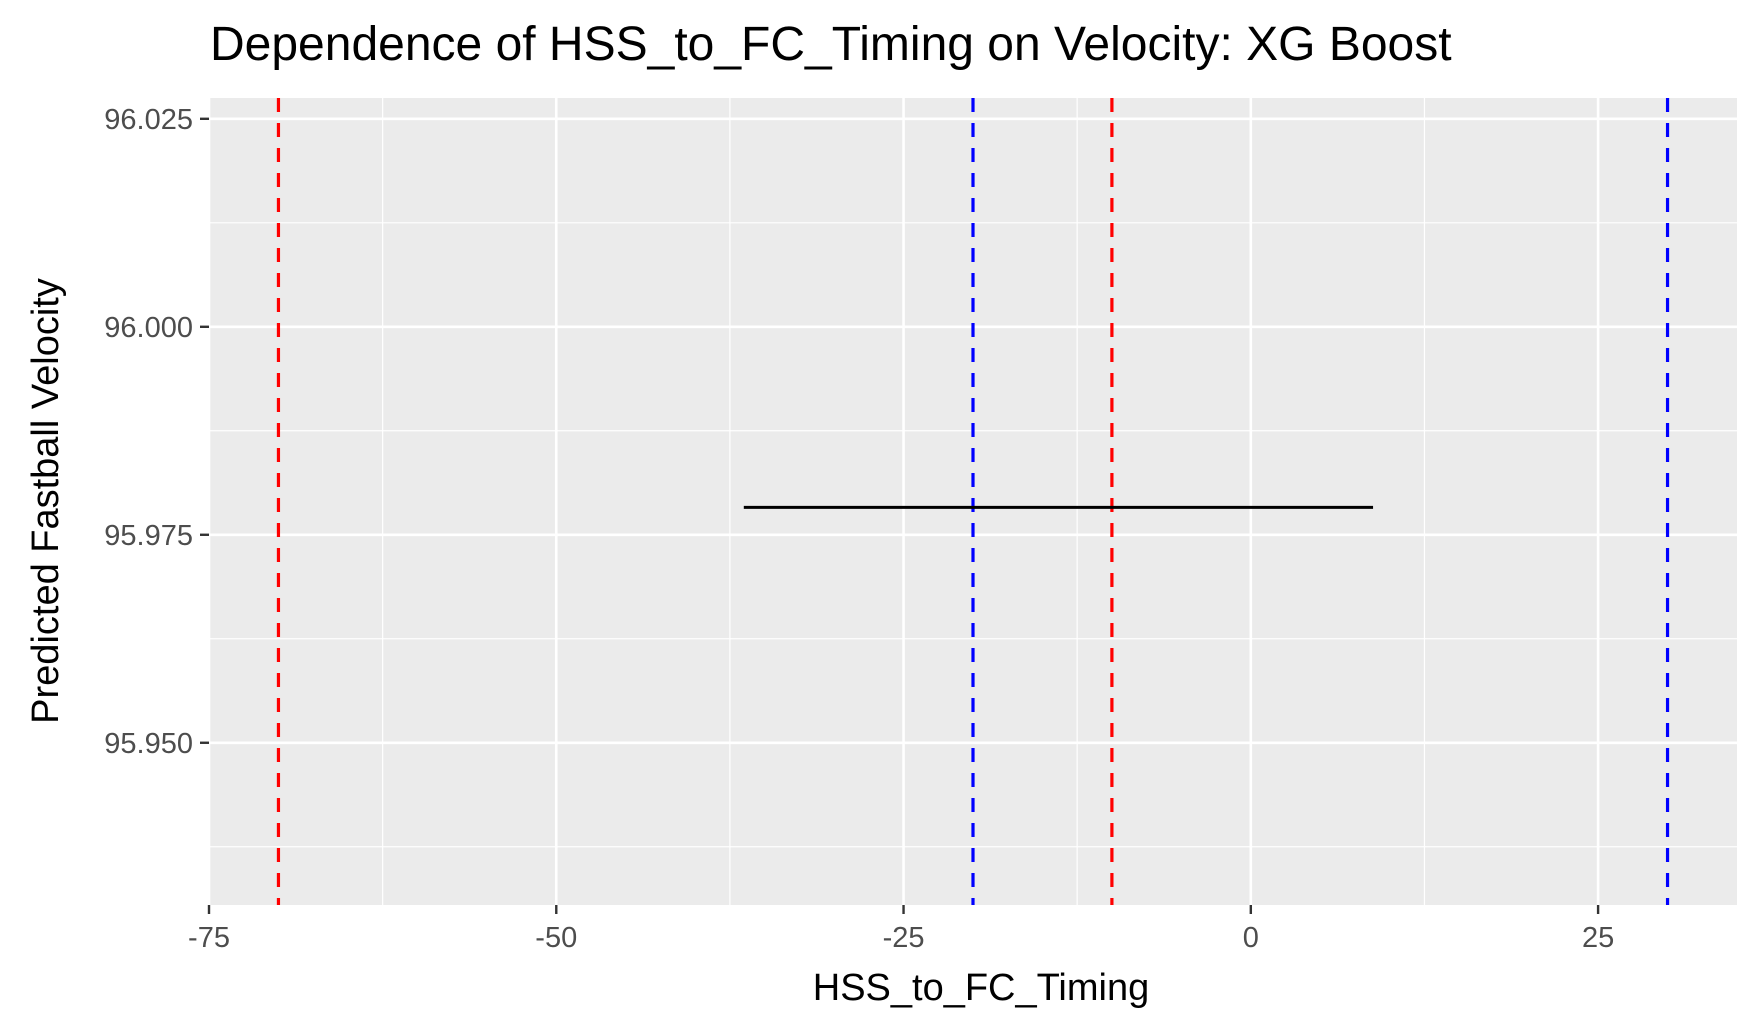 This screenshot has height=1032, width=1762. What do you see at coordinates (904, 938) in the screenshot?
I see `x-tick-label: -25` at bounding box center [904, 938].